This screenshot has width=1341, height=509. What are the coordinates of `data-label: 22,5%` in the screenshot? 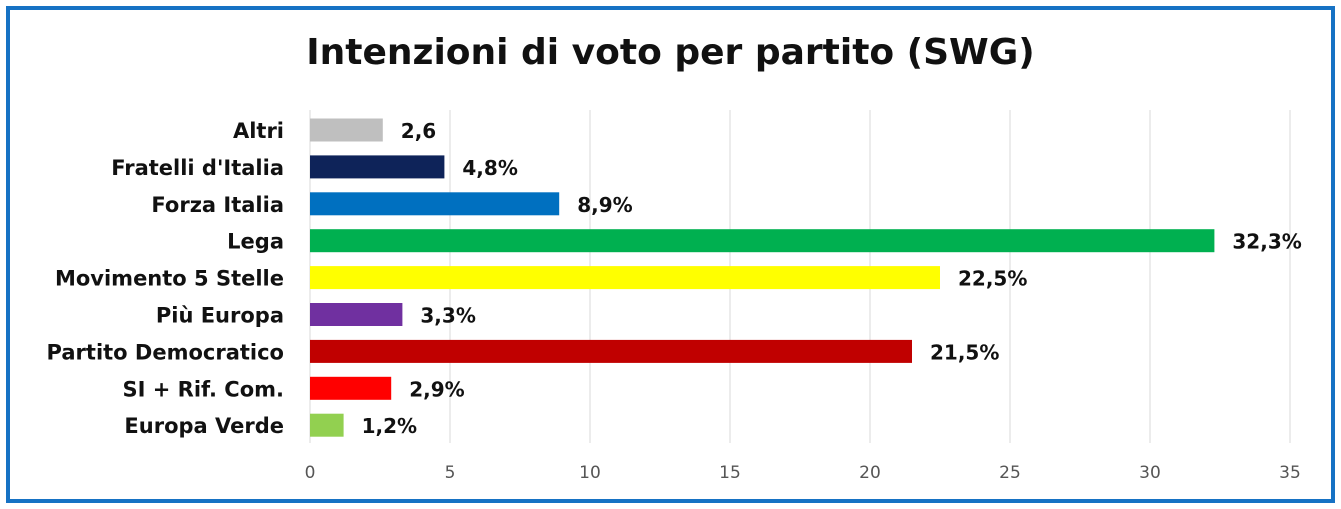 It's located at (992, 279).